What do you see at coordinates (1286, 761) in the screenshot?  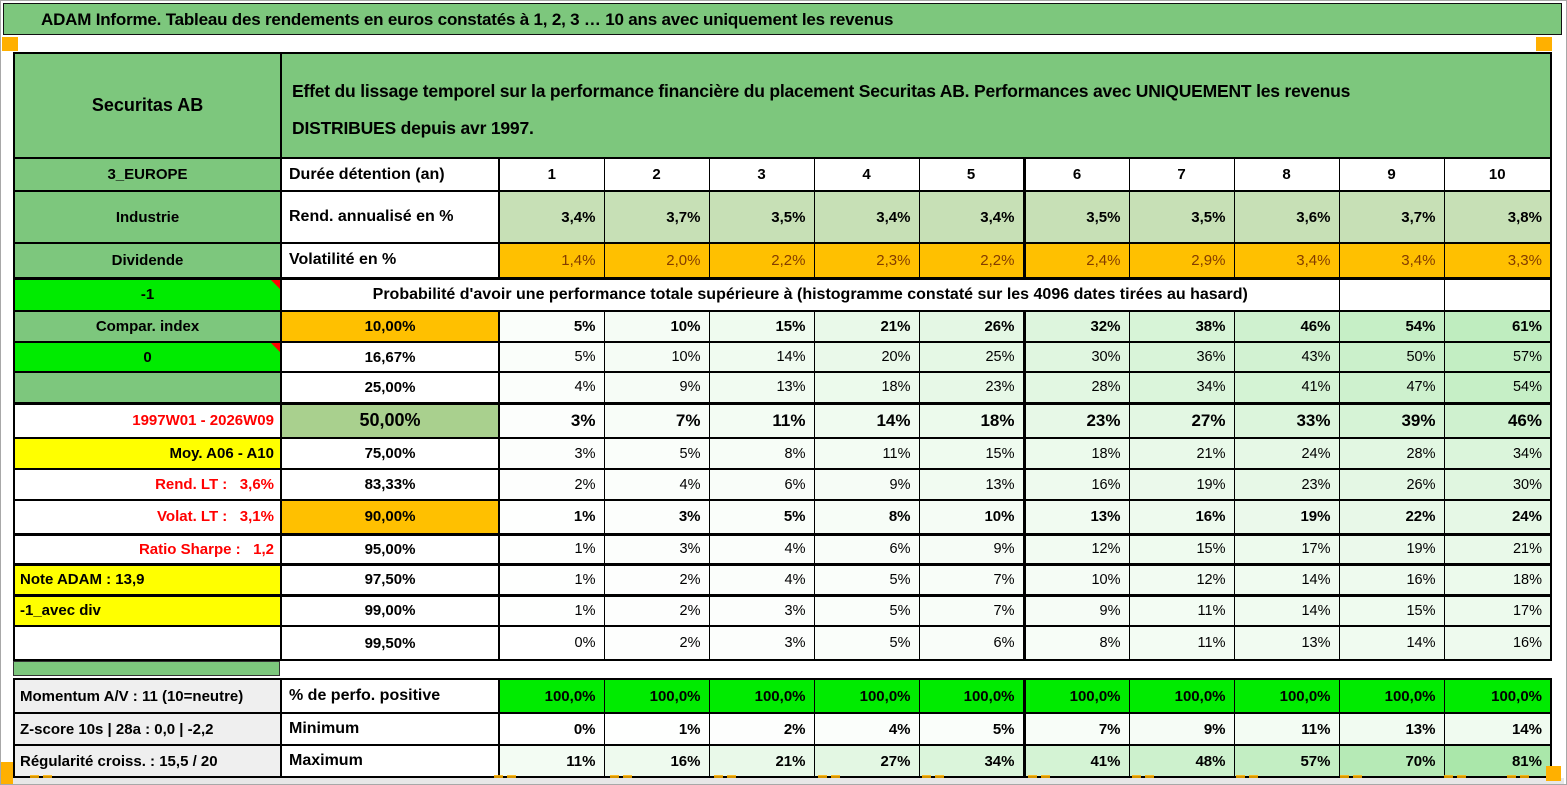 I see `cell-maximum-y8: 57%` at bounding box center [1286, 761].